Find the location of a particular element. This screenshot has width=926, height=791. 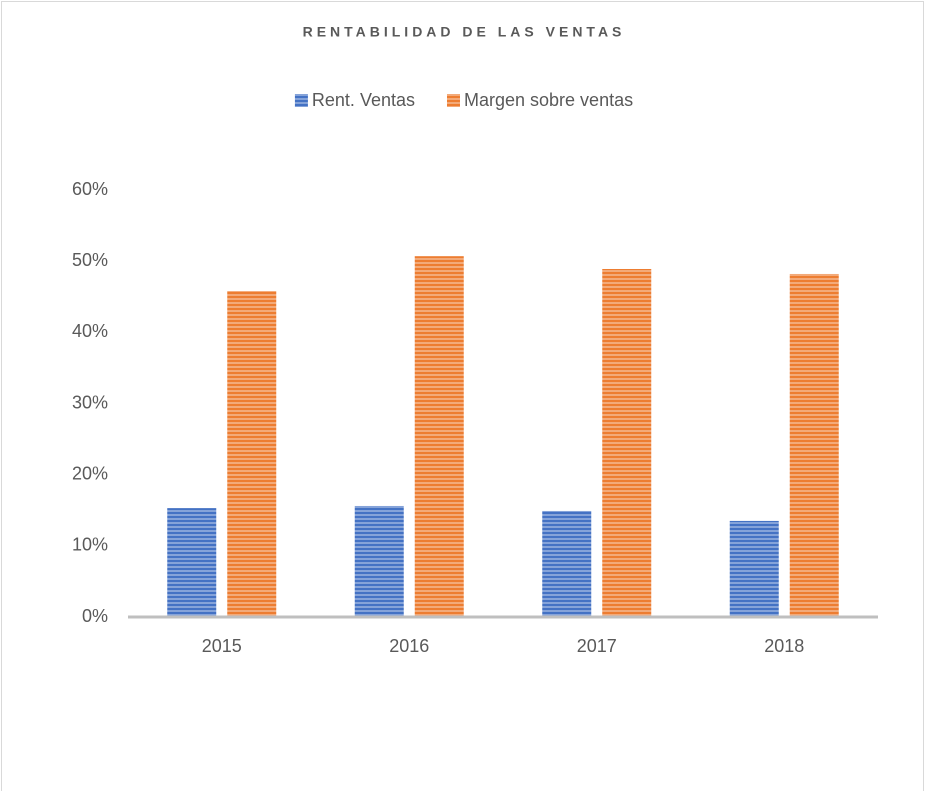

legend-label: Margen sobre ventas is located at coordinates (548, 100).